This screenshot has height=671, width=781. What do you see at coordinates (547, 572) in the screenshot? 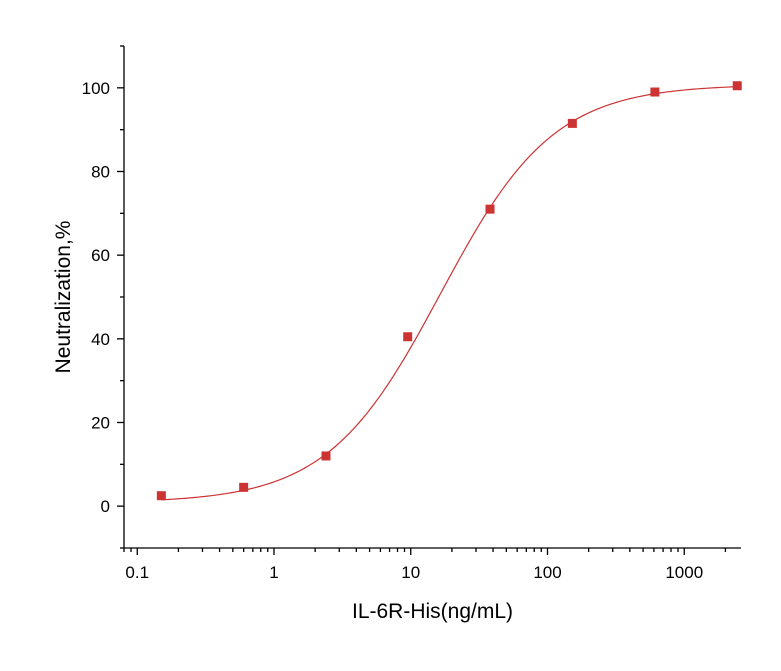
I see `x-tick-label: 100` at bounding box center [547, 572].